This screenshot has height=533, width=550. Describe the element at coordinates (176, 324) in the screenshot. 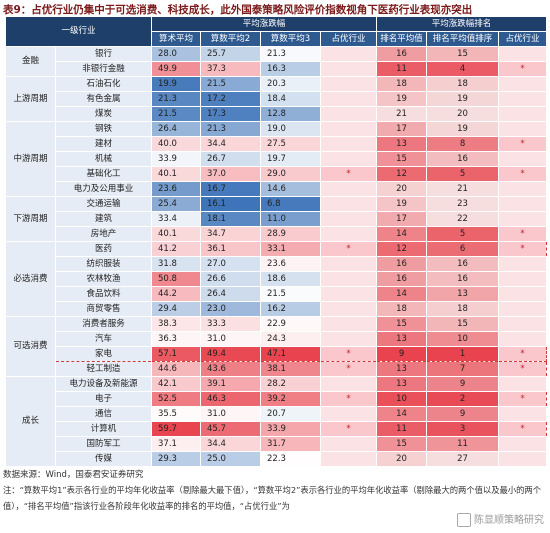

I see `avg-return-cell: 38.3` at that location.